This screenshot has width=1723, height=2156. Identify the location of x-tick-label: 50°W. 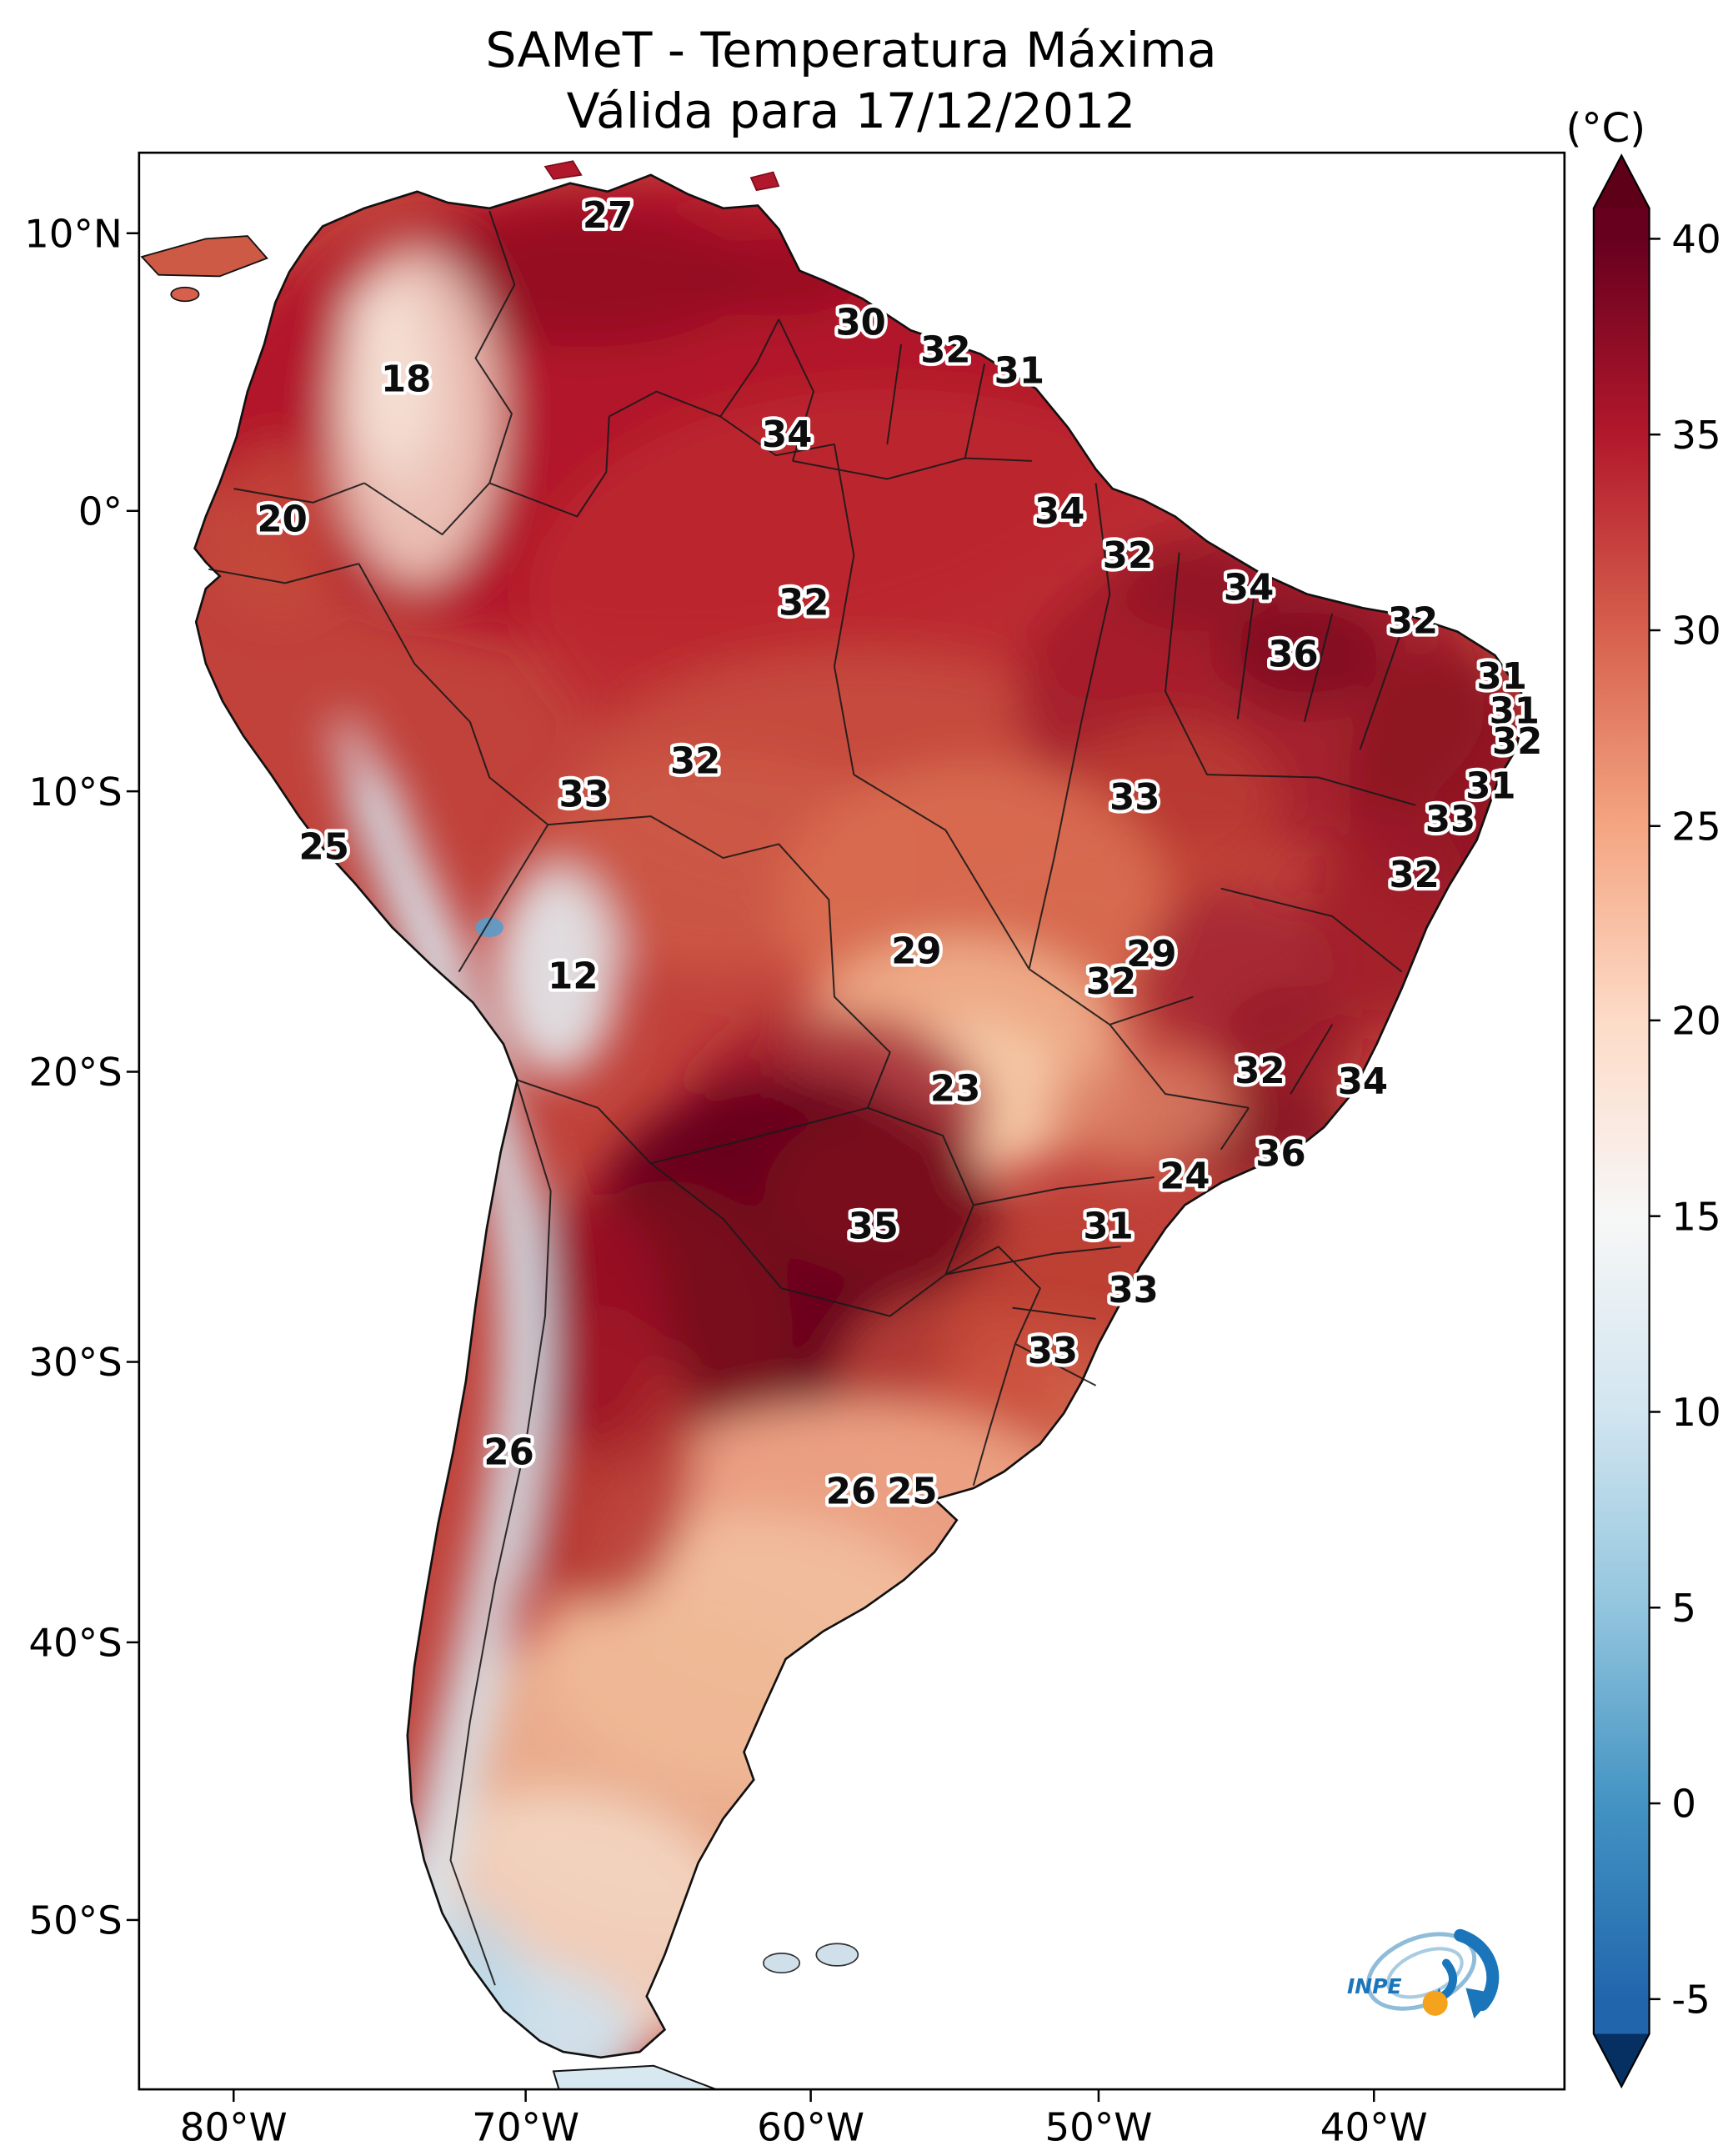
(1098, 2128).